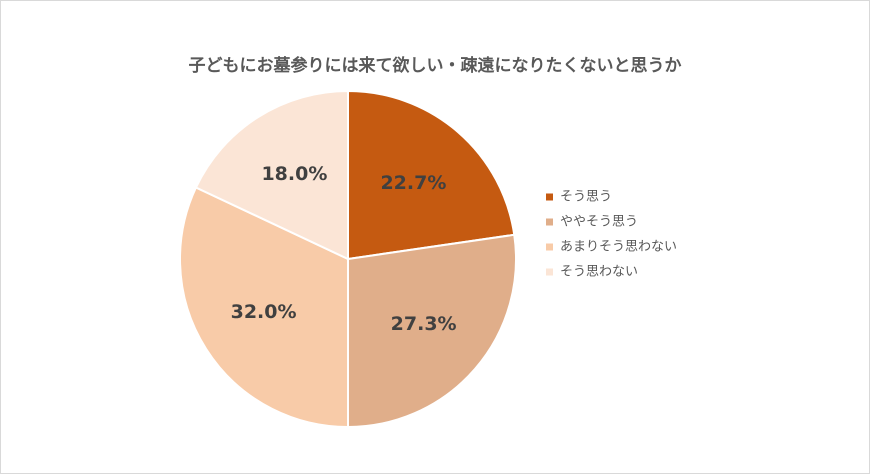  Describe the element at coordinates (413, 183) in the screenshot. I see `data-label: 22.7%` at that location.